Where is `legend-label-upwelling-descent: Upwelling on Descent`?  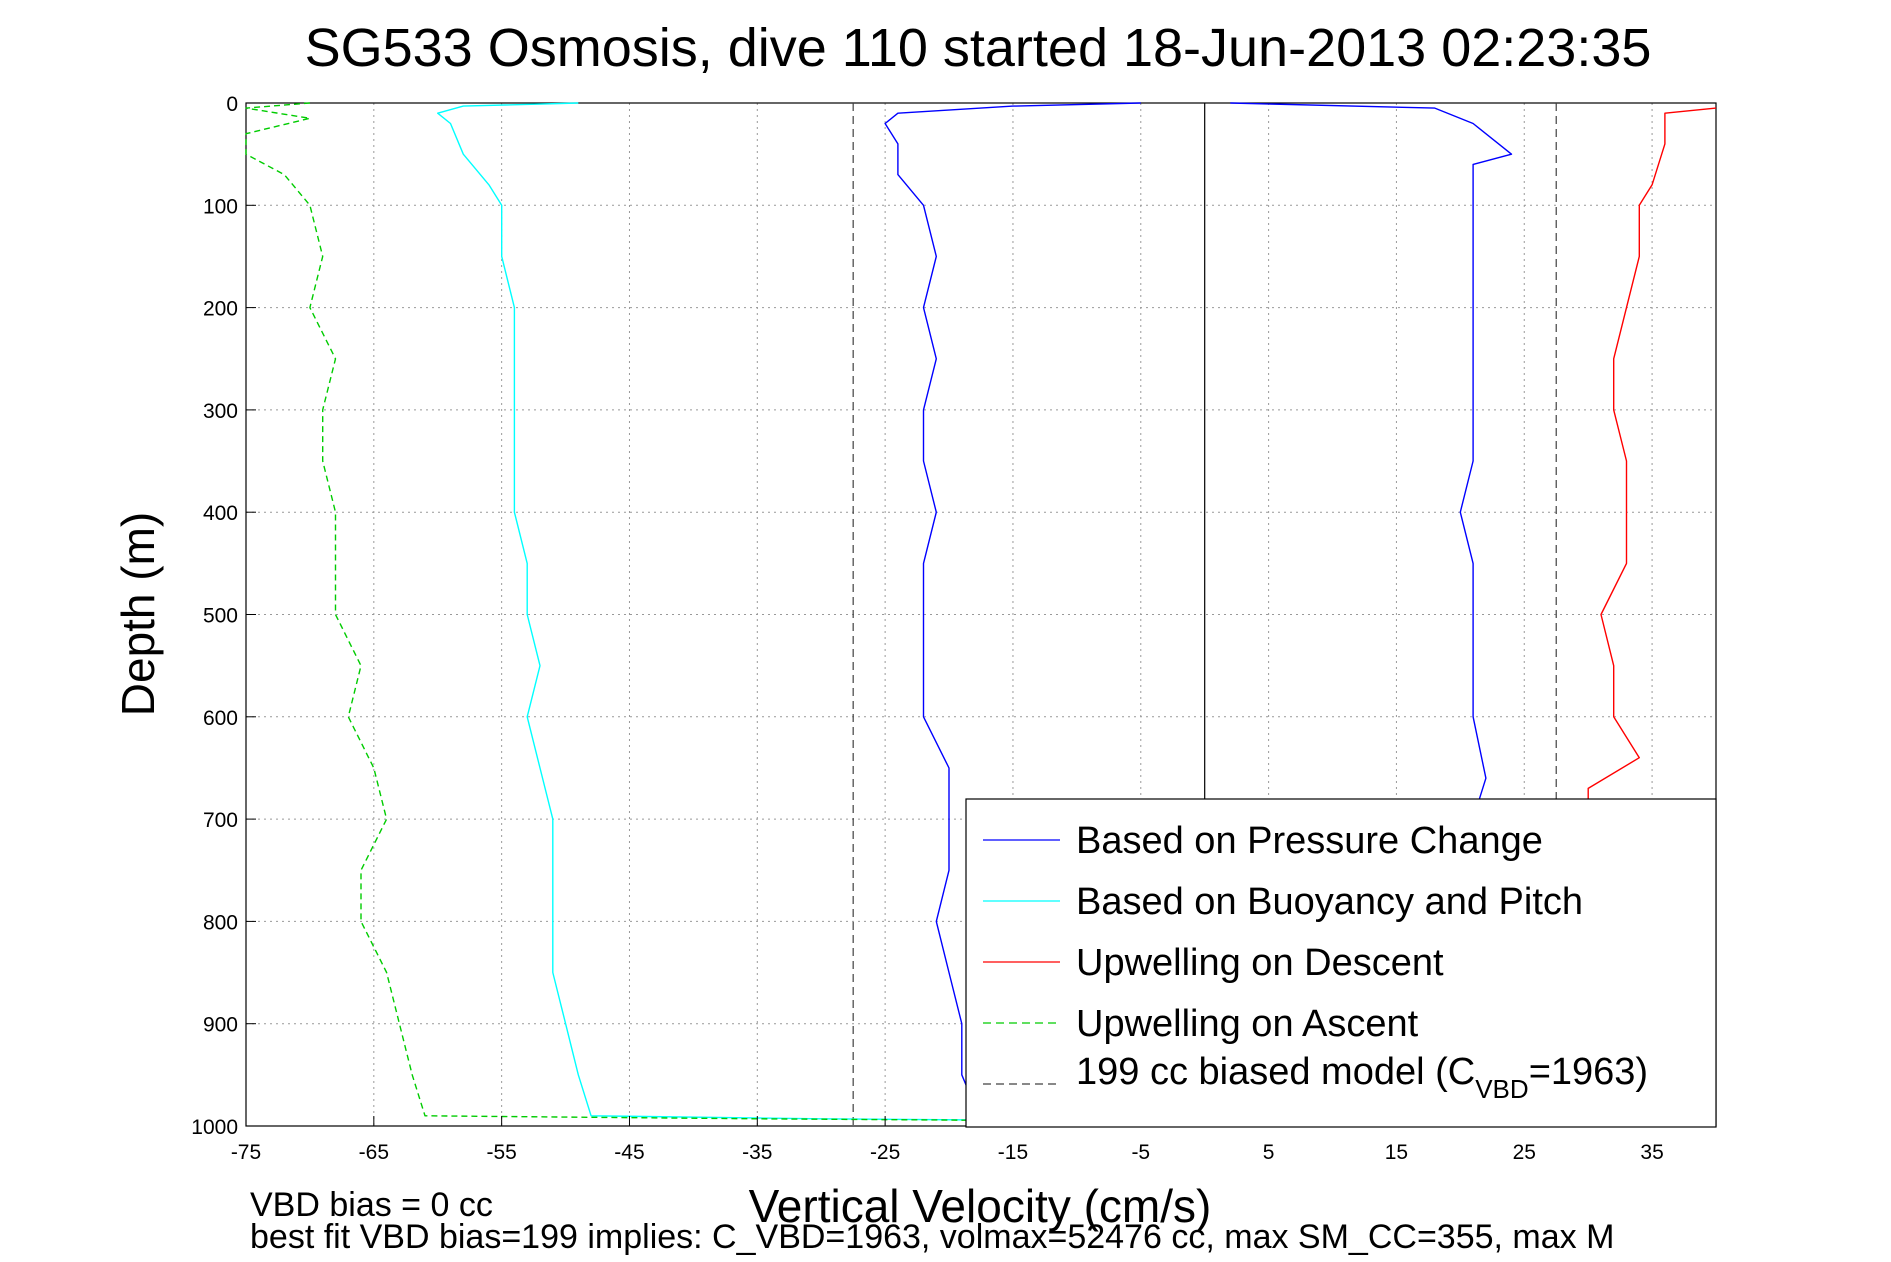
legend-label-upwelling-descent: Upwelling on Descent is located at coordinates (1260, 963).